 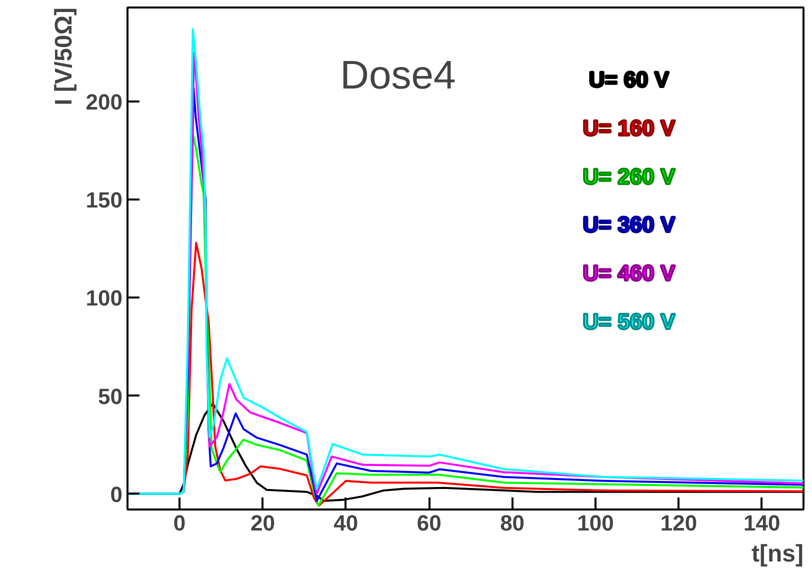 I want to click on x-tick-label: 40, so click(x=346, y=523).